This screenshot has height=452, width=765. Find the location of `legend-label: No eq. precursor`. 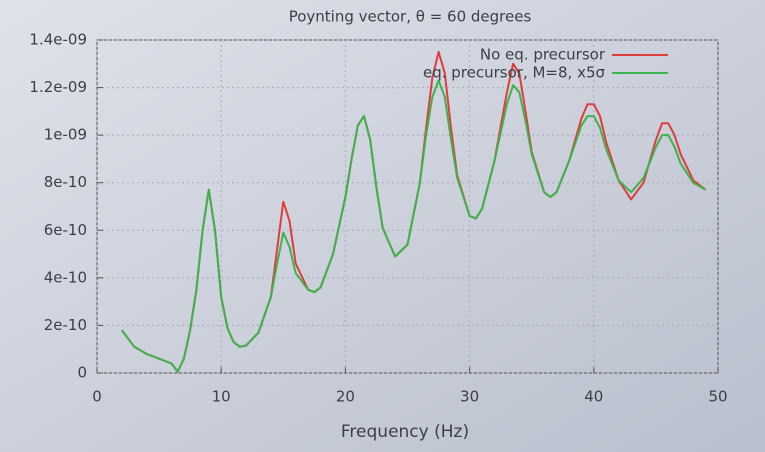

legend-label: No eq. precursor is located at coordinates (543, 55).